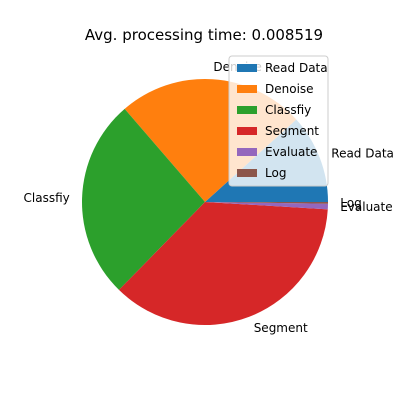 This screenshot has height=400, width=400. Describe the element at coordinates (275, 173) in the screenshot. I see `legend-label-log: Log` at that location.